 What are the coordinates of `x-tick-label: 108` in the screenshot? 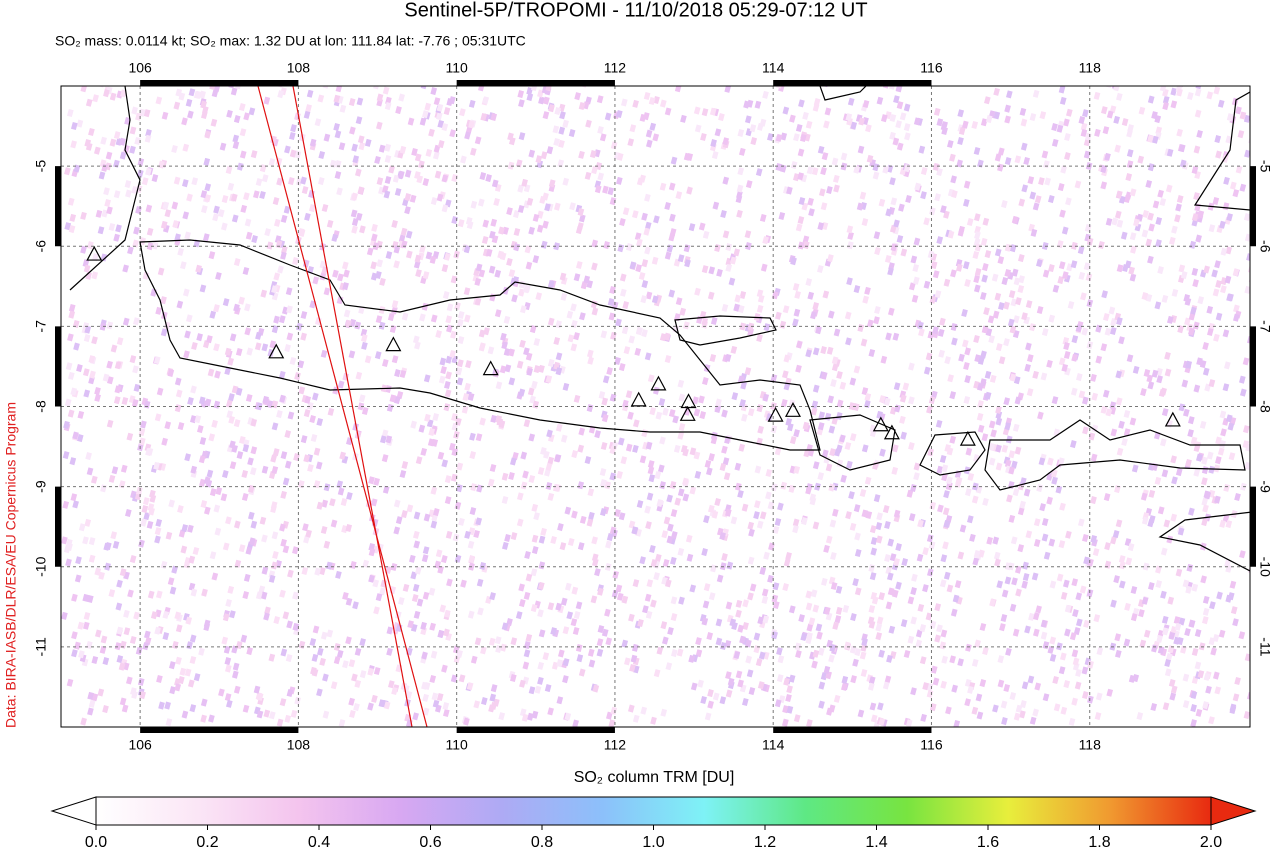 It's located at (299, 68).